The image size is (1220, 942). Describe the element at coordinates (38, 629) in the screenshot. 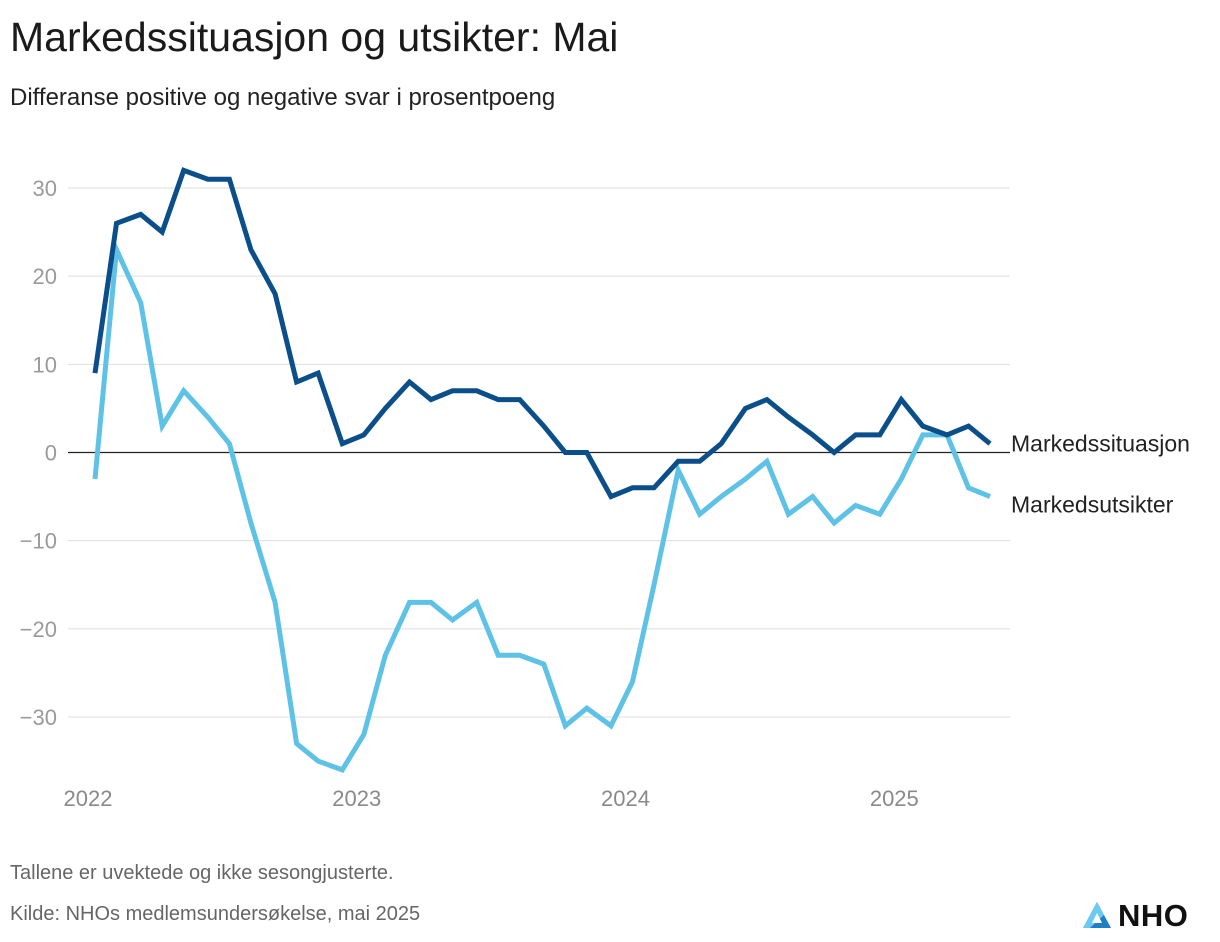

I see `y-tick-label: −20` at that location.